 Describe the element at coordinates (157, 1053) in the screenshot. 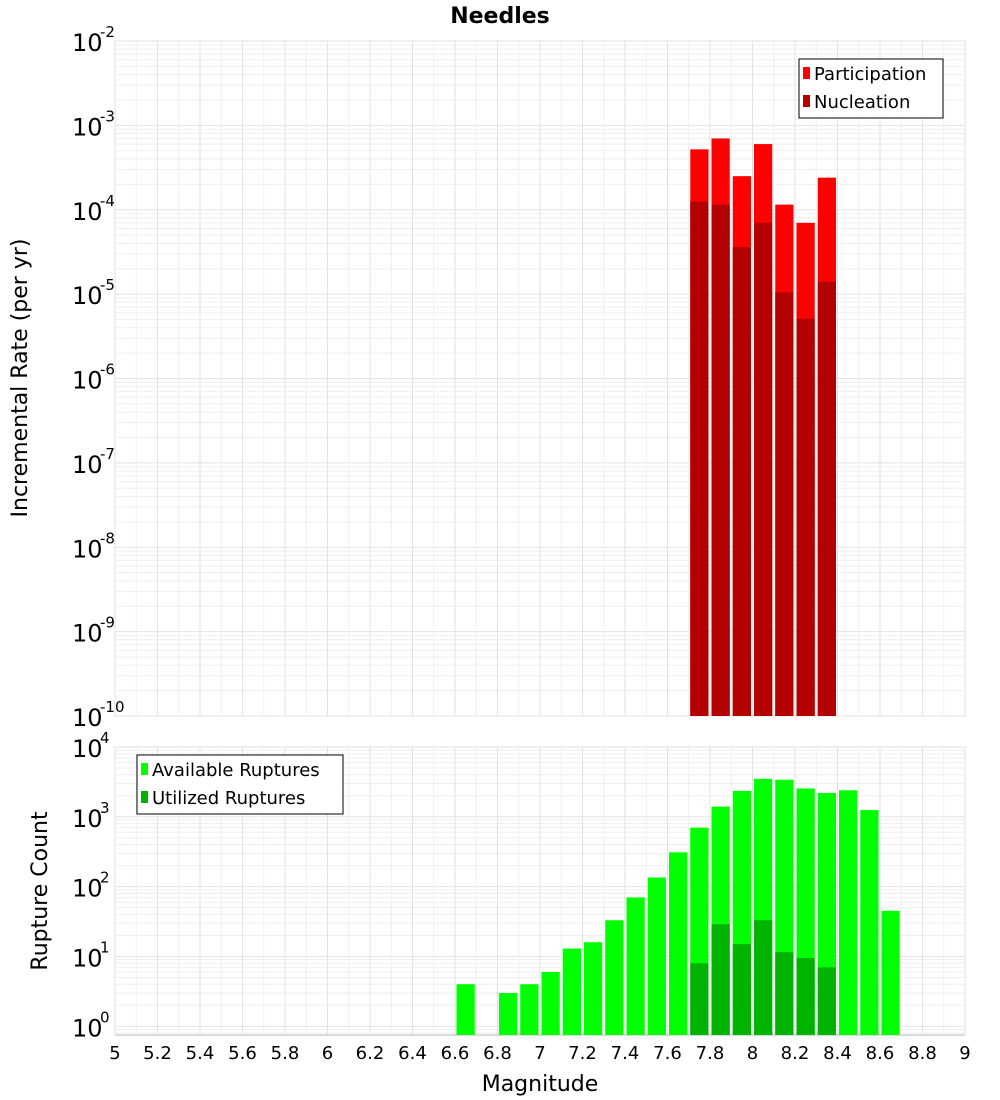

I see `x-tick-label: 5.2` at that location.